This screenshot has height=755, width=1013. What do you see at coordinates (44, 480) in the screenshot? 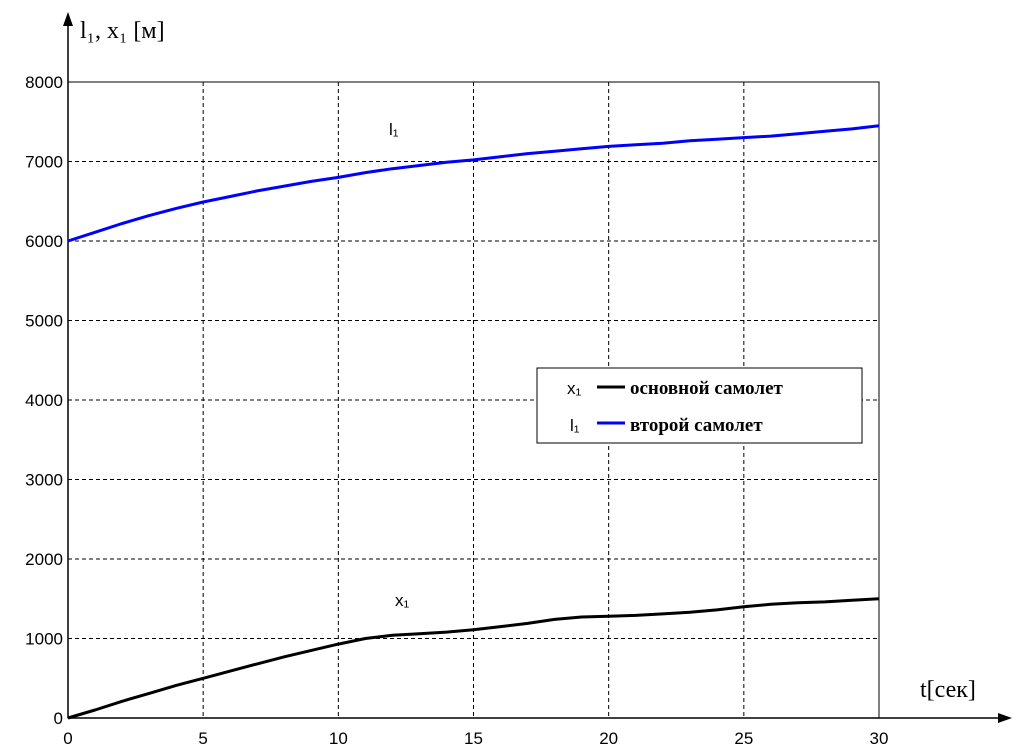
I see `y-tick-label: 3000` at bounding box center [44, 480].